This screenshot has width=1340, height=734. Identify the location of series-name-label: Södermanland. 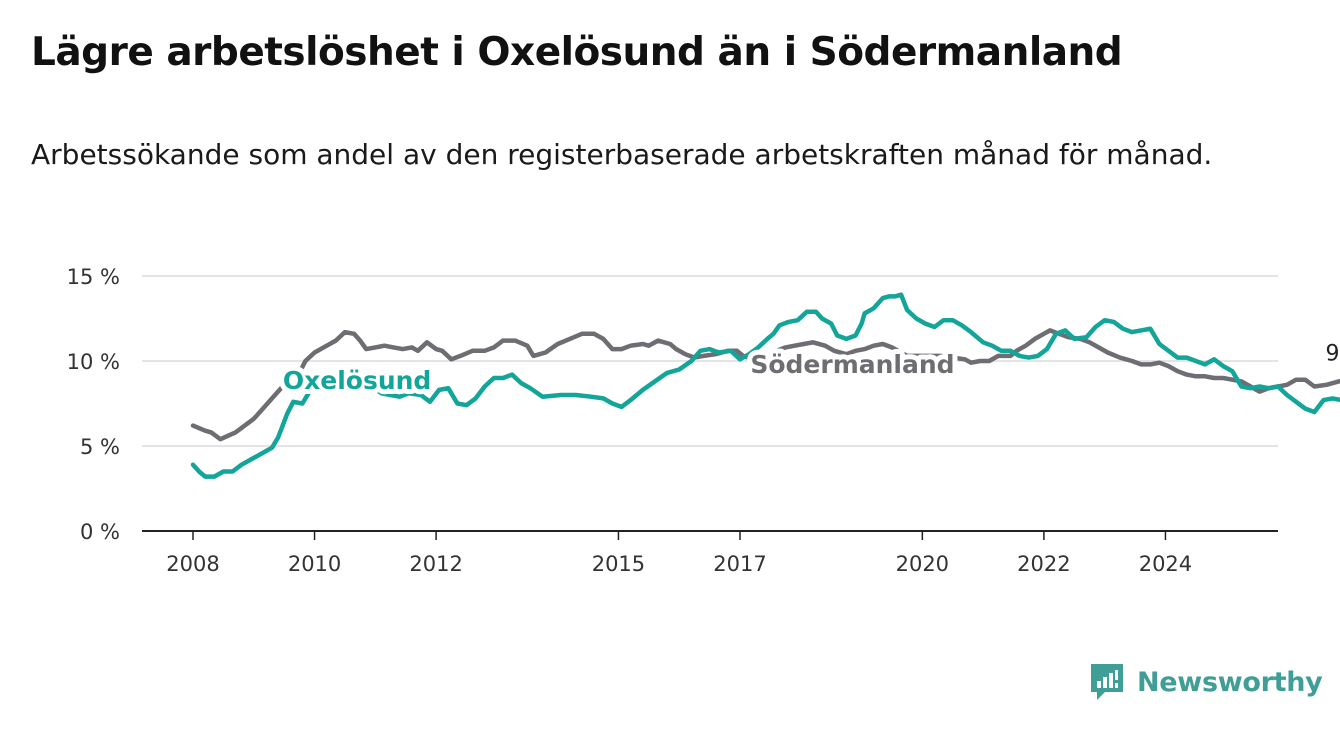
(852, 364).